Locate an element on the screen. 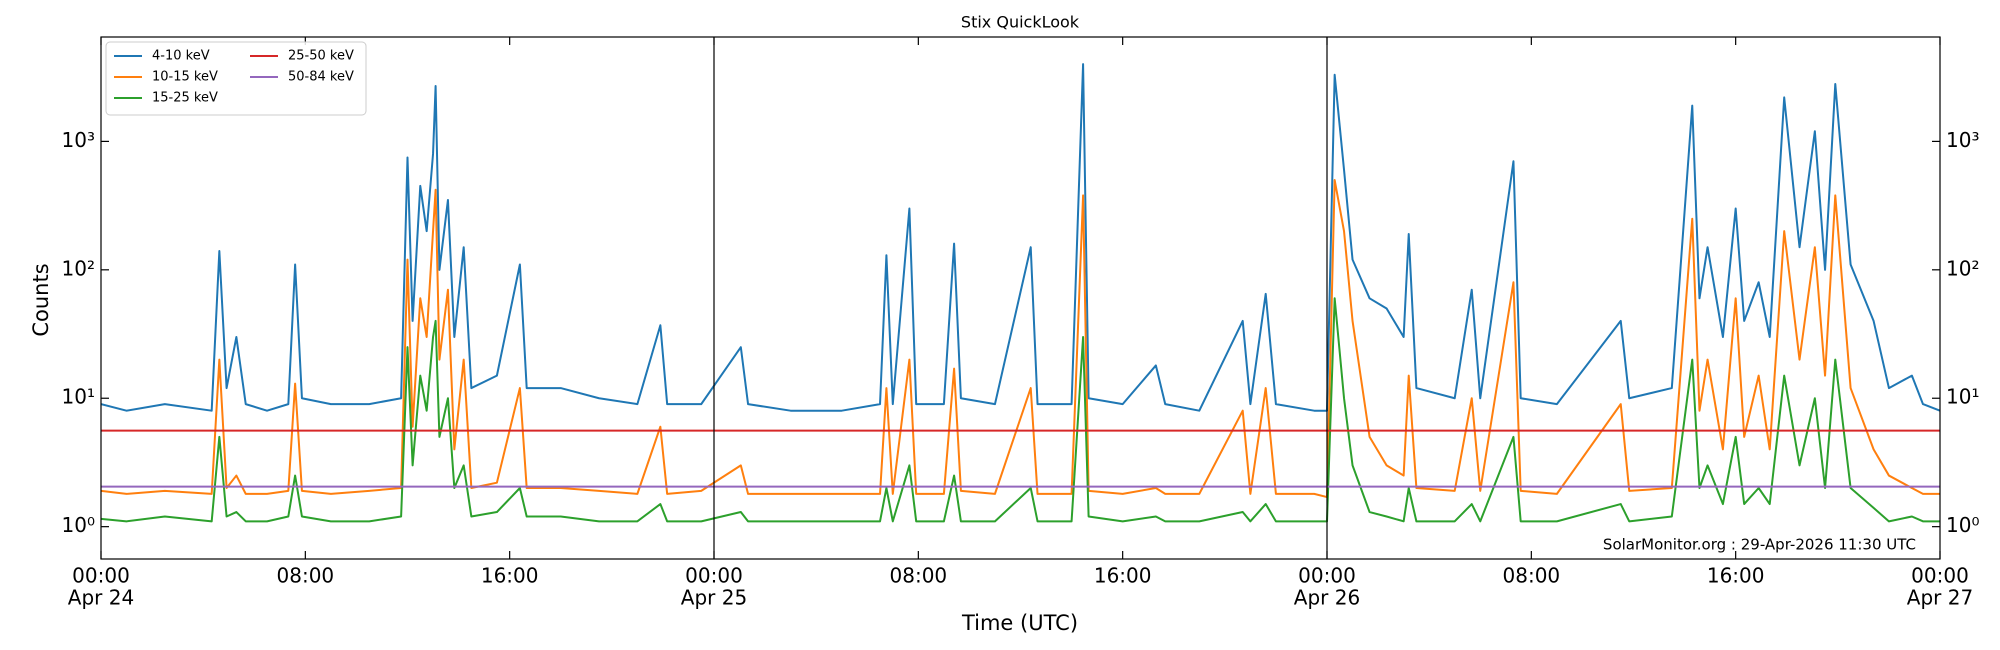 This screenshot has height=650, width=2000. legend-label: 4-10 keV is located at coordinates (181, 56).